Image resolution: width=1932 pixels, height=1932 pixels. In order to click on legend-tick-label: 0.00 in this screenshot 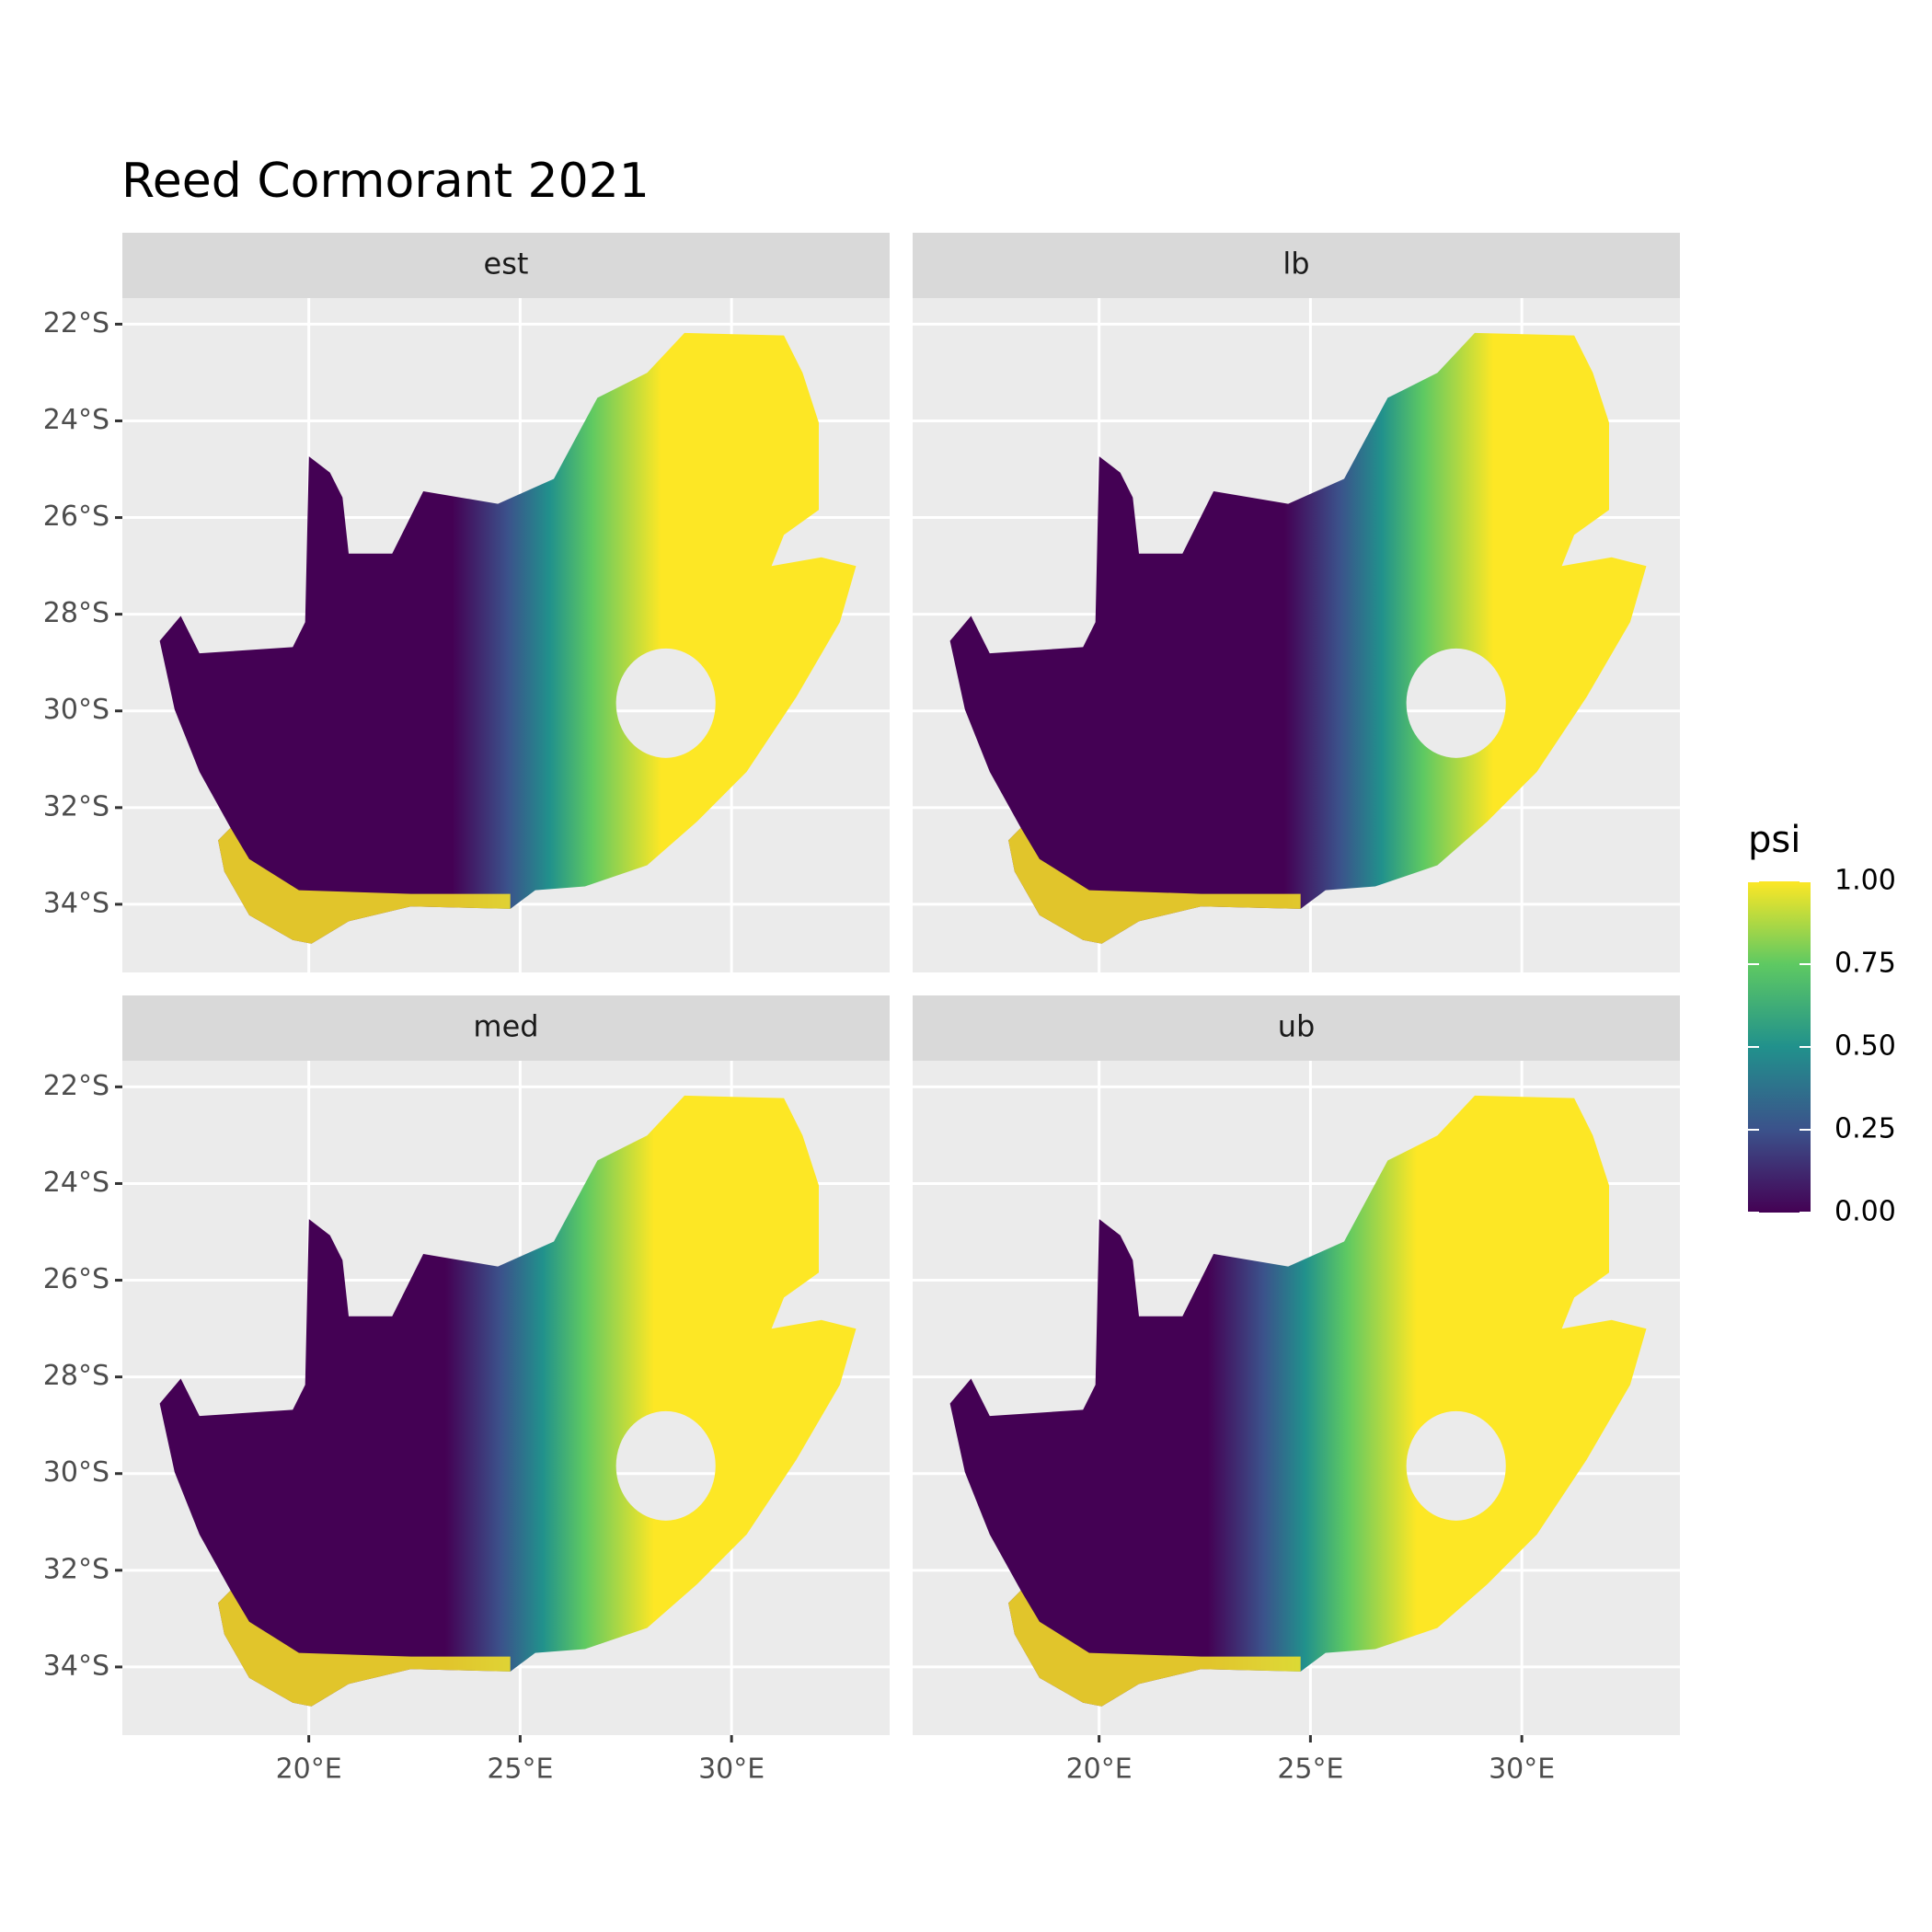, I will do `click(1865, 1212)`.